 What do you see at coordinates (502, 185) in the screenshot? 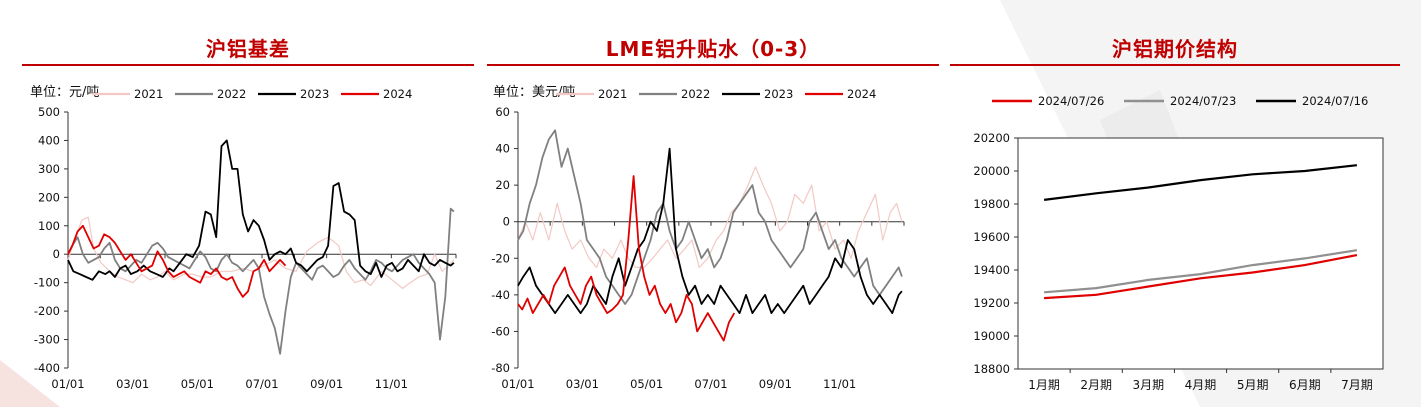
I see `y-tick-label: 20` at bounding box center [502, 185].